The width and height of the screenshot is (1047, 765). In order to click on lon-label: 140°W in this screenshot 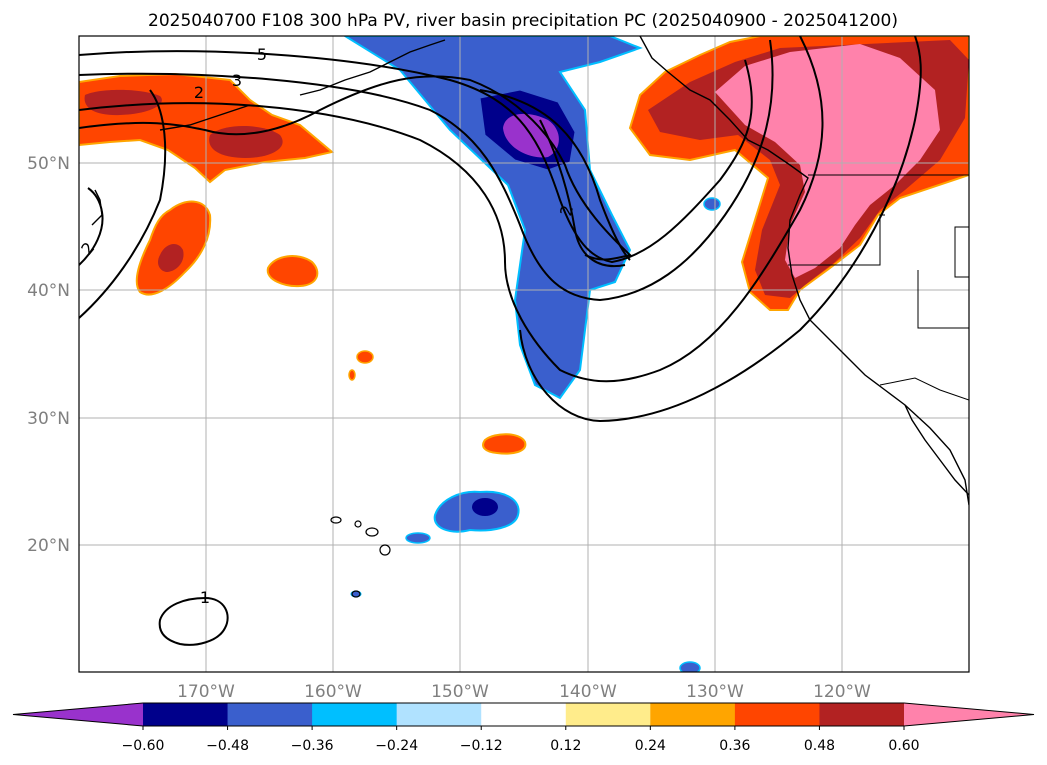, I will do `click(588, 692)`.